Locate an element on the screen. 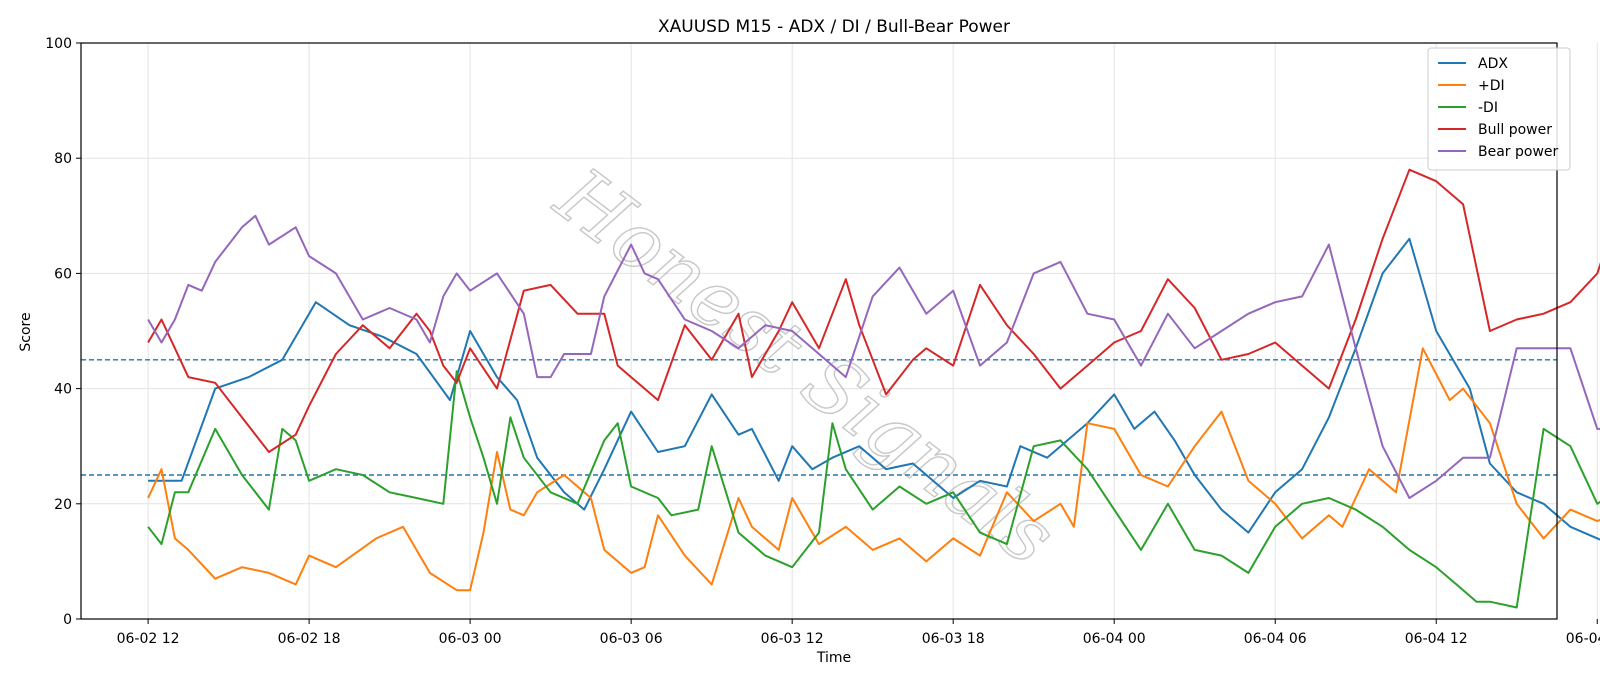 This screenshot has width=1600, height=686. y-tick-label: 40 is located at coordinates (63, 390).